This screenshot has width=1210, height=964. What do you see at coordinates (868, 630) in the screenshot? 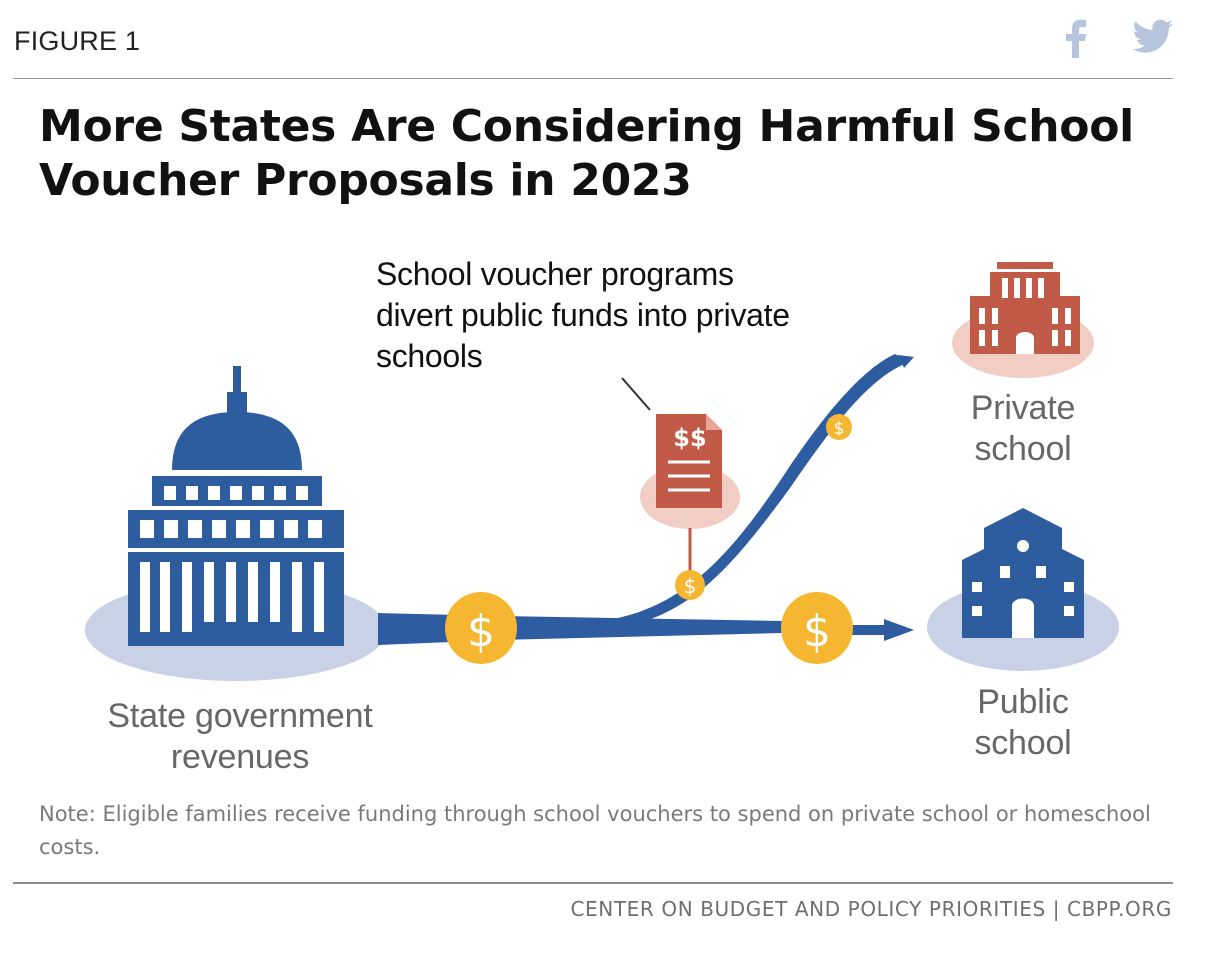
I see `public-arrow-shaft` at bounding box center [868, 630].